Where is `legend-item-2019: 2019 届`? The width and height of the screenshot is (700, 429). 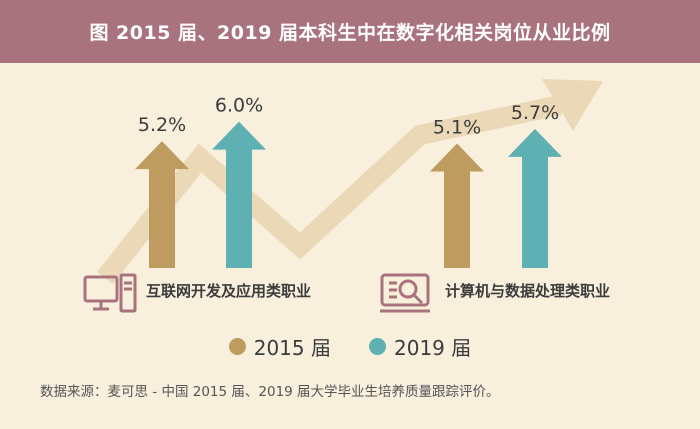 legend-item-2019: 2019 届 is located at coordinates (420, 346).